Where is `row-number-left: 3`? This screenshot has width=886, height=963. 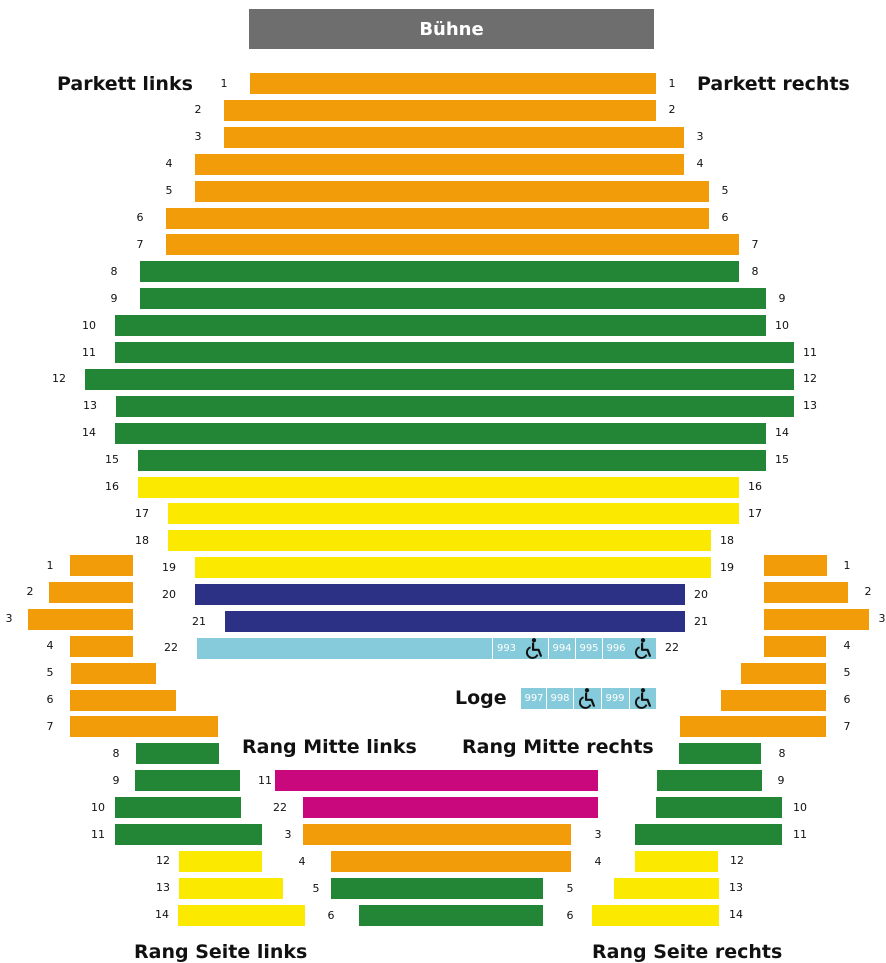 row-number-left: 3 is located at coordinates (198, 137).